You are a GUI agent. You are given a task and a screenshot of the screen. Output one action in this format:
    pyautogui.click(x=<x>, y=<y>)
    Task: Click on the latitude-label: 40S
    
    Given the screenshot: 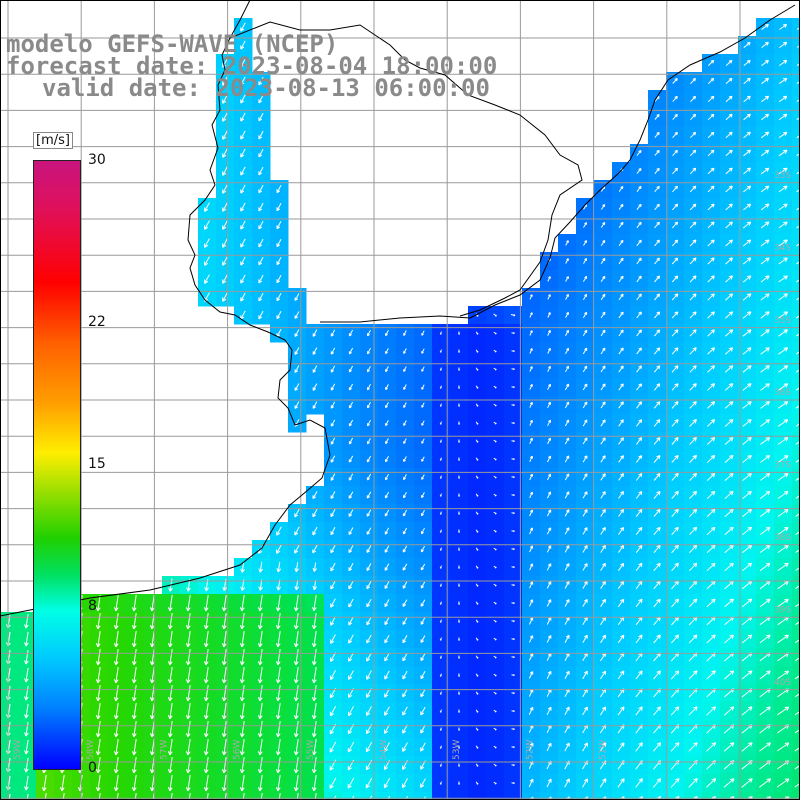 What is the action you would take?
    pyautogui.click(x=782, y=683)
    